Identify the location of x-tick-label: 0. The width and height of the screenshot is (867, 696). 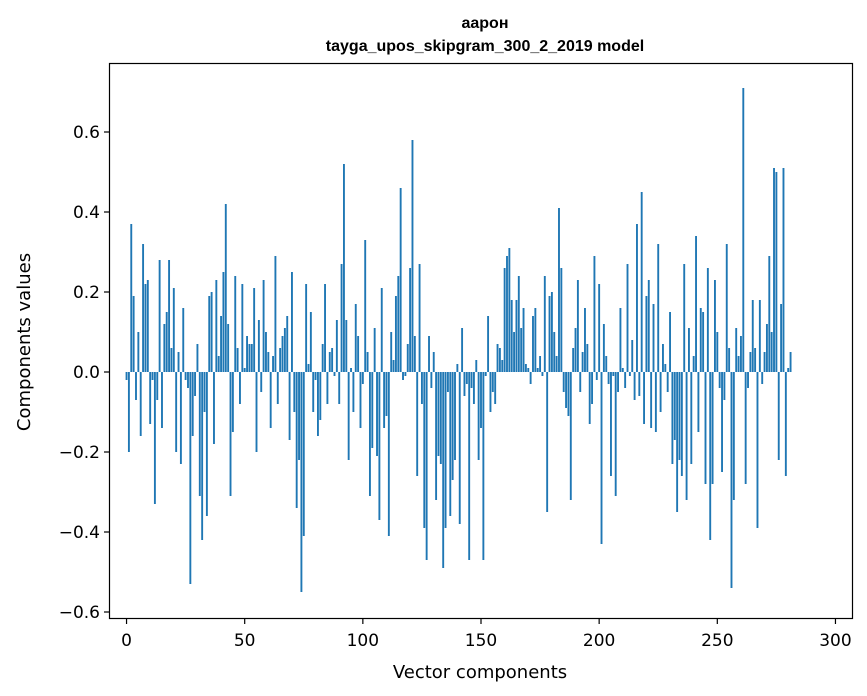
(126, 641).